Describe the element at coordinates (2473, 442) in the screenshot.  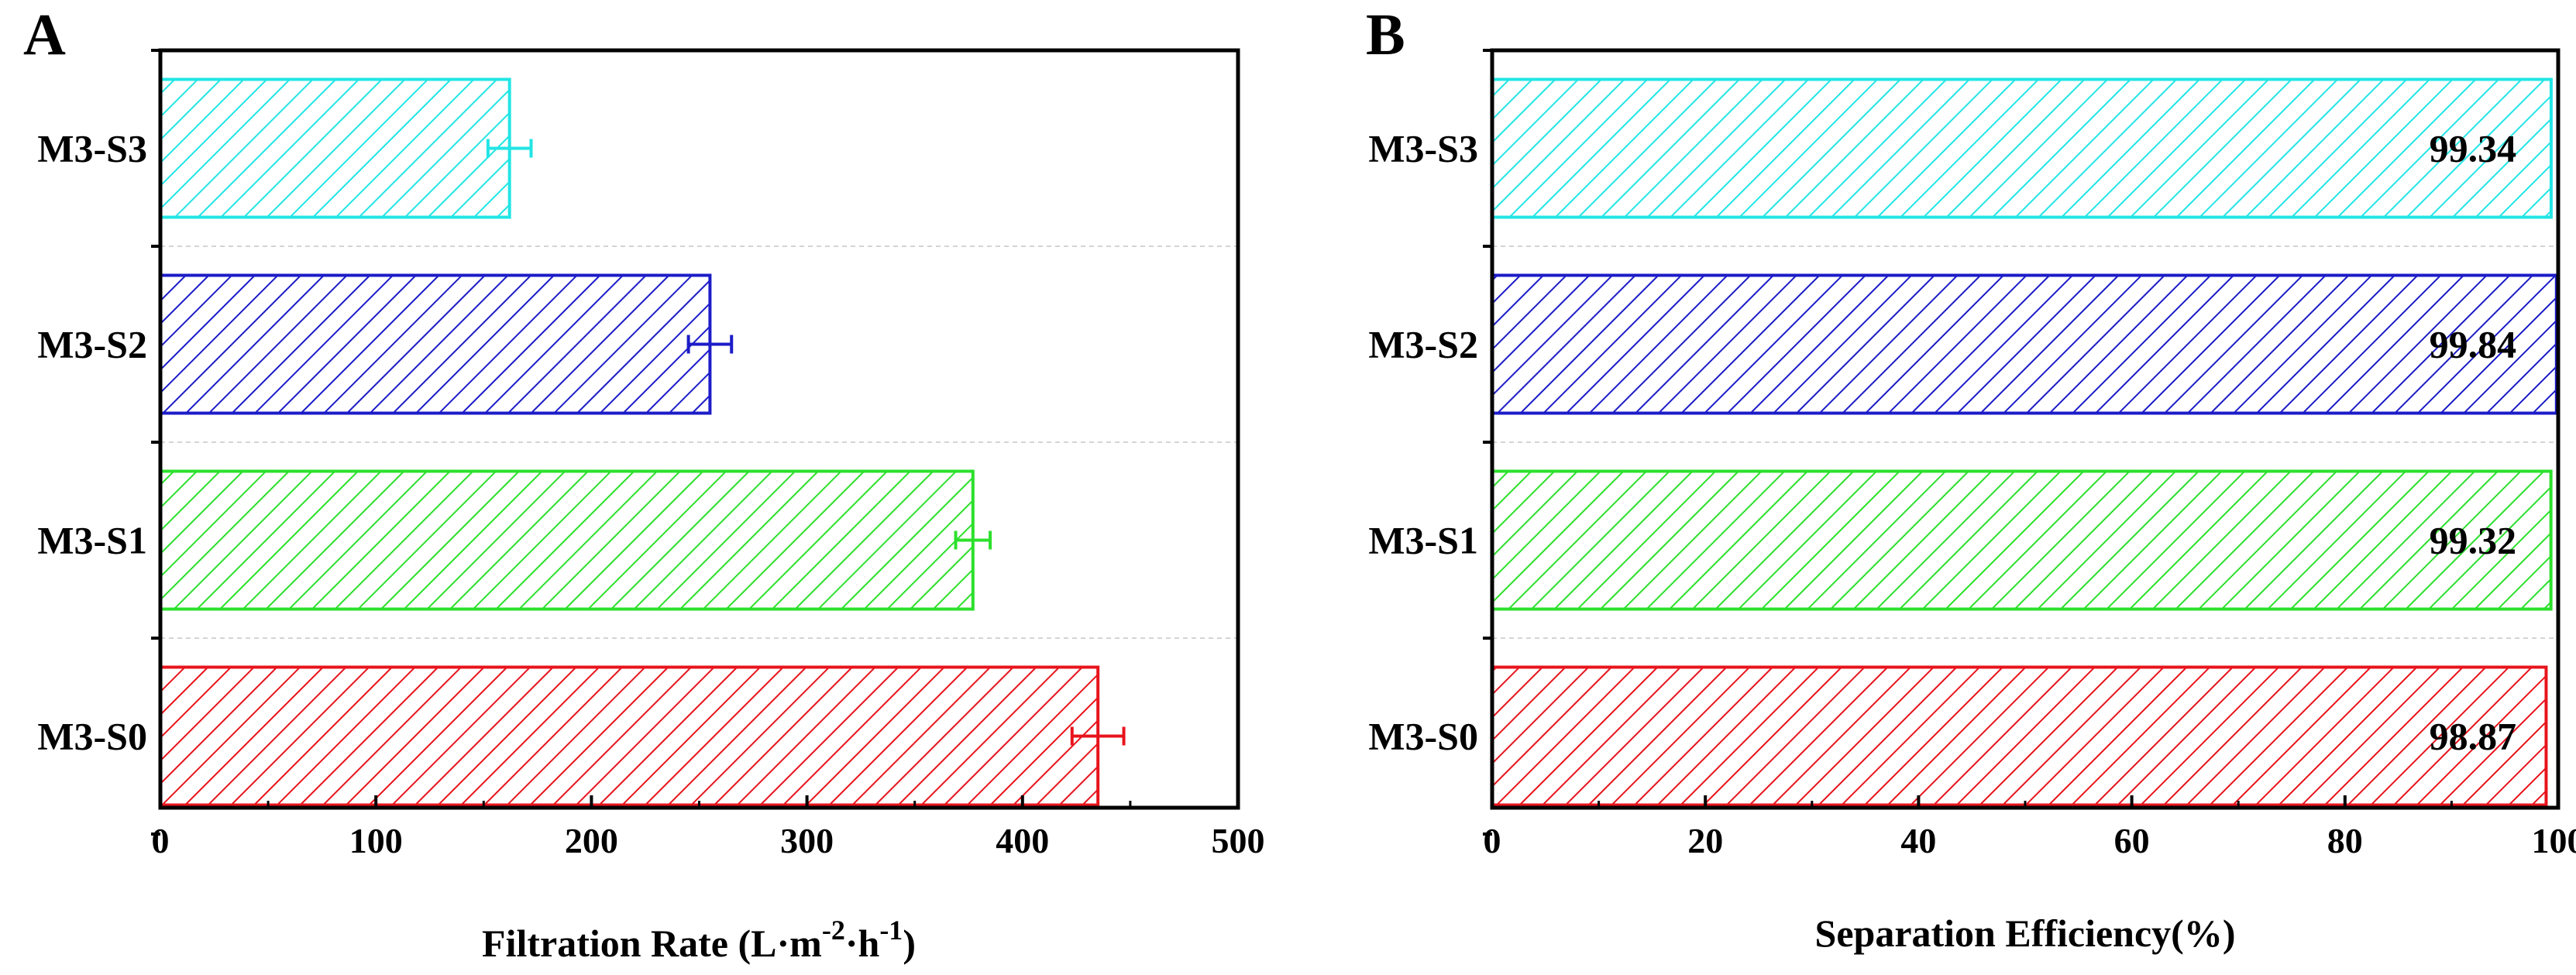
I see `panel-b-data-labels: 99.34 99.84 99.32 98.87` at that location.